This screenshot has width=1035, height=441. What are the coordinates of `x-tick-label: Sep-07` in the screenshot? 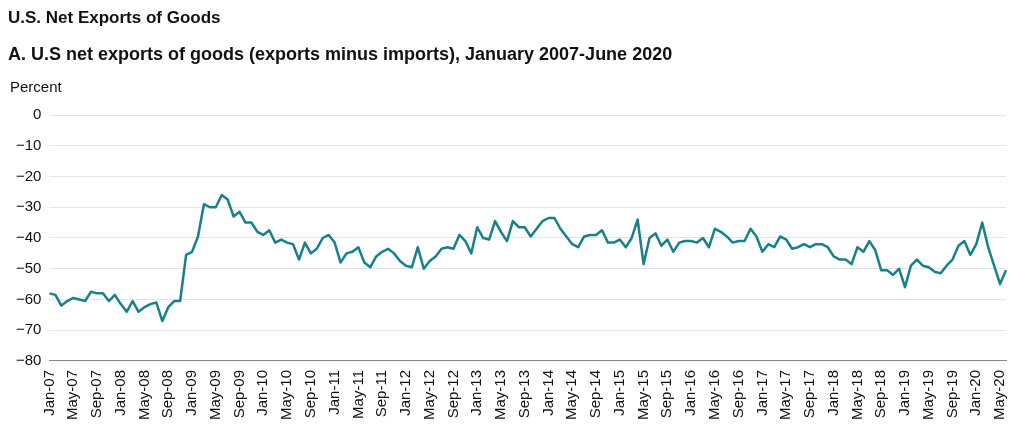 It's located at (96, 394).